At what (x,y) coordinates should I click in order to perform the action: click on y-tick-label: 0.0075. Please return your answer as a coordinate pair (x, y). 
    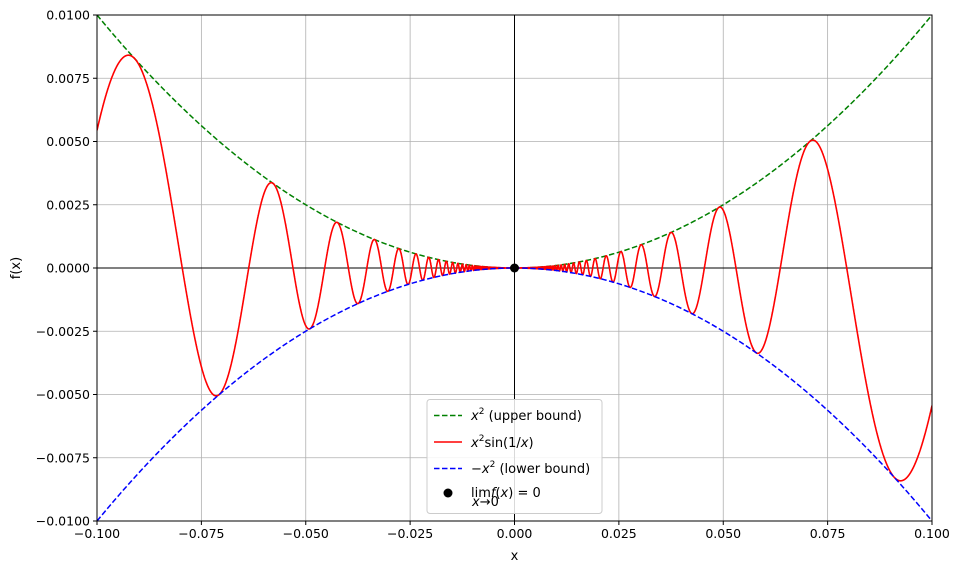
    Looking at the image, I should click on (68, 78).